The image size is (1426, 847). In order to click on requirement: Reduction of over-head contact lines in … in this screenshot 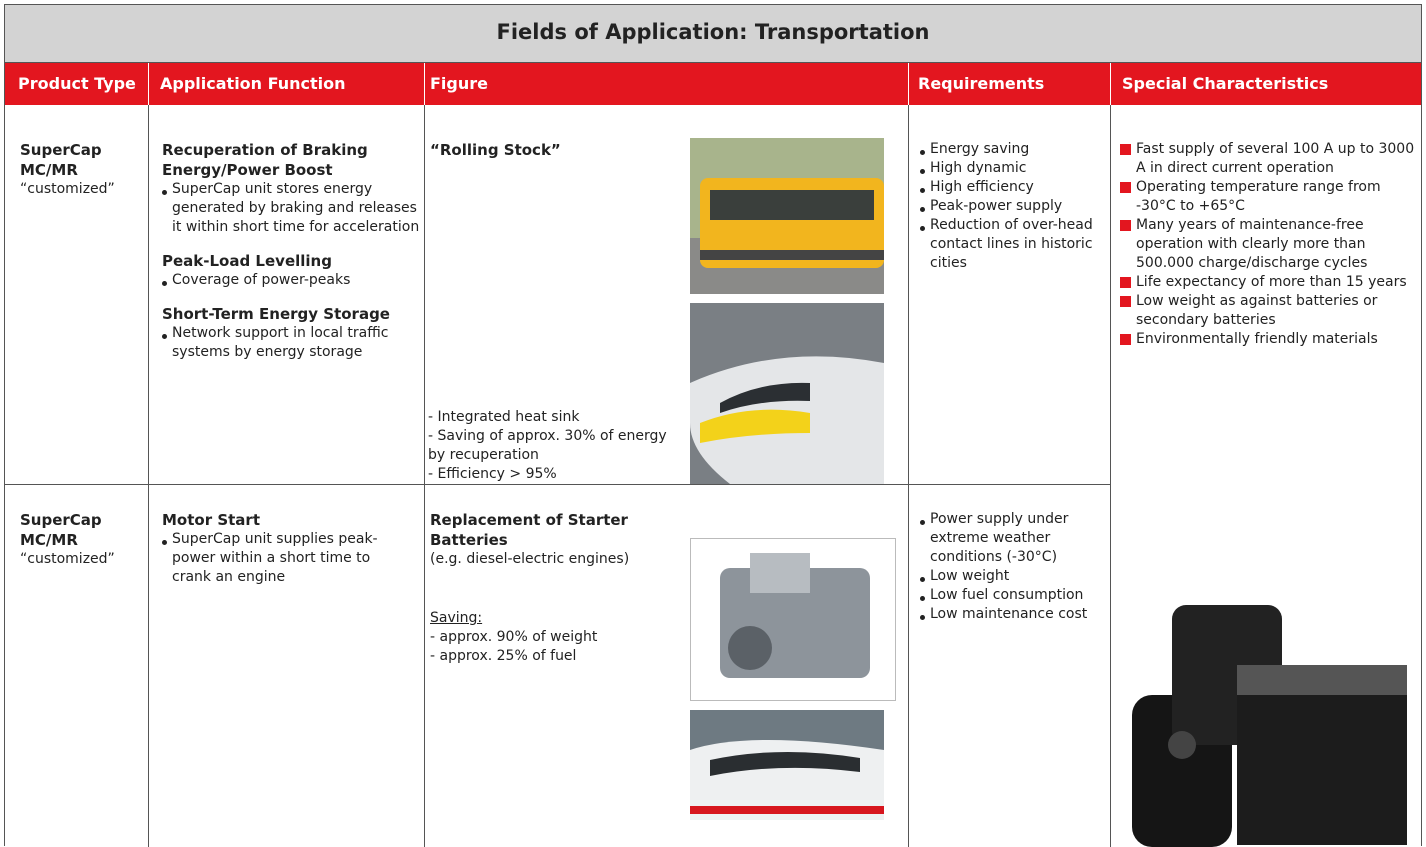, I will do `click(1013, 244)`.